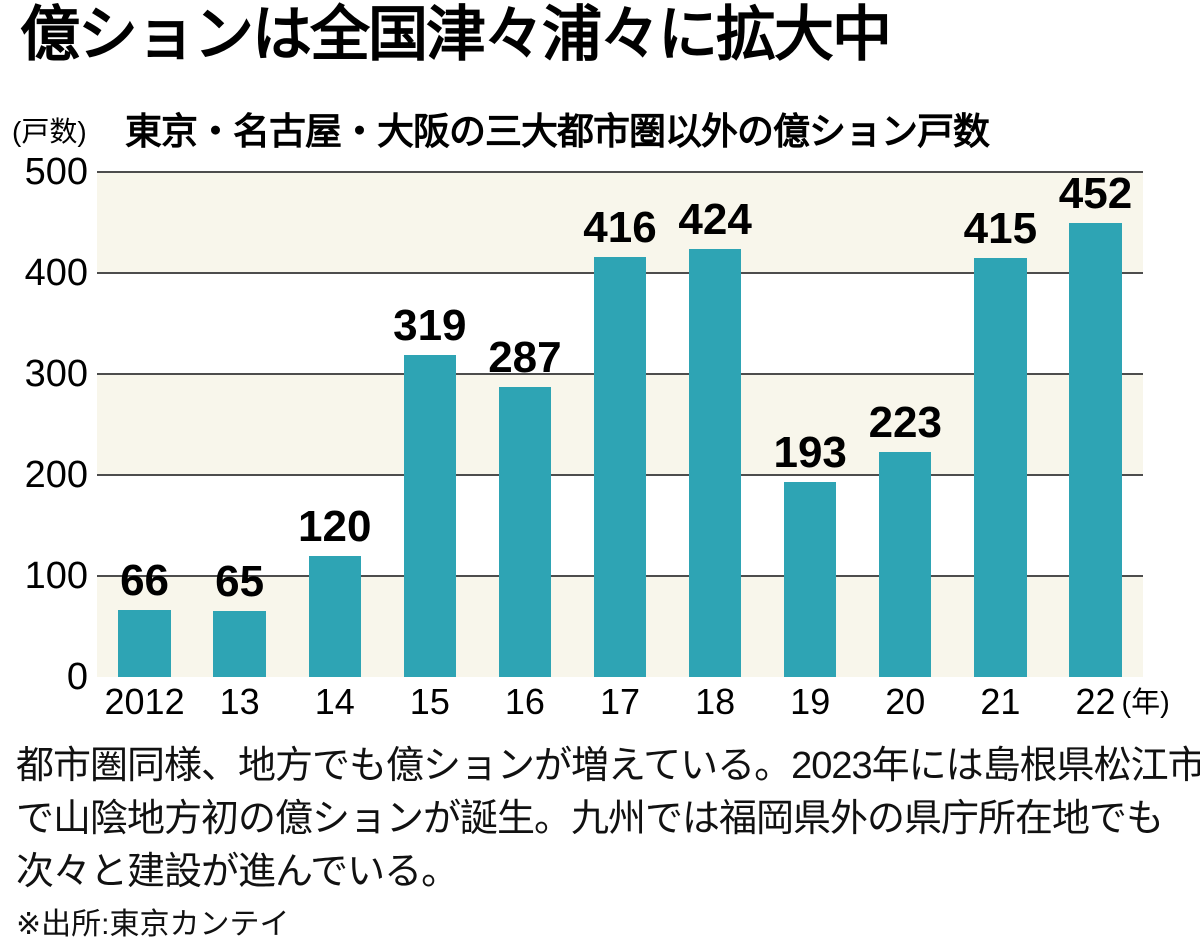 This screenshot has height=951, width=1200. What do you see at coordinates (810, 424) in the screenshot?
I see `bar-slot: 193` at bounding box center [810, 424].